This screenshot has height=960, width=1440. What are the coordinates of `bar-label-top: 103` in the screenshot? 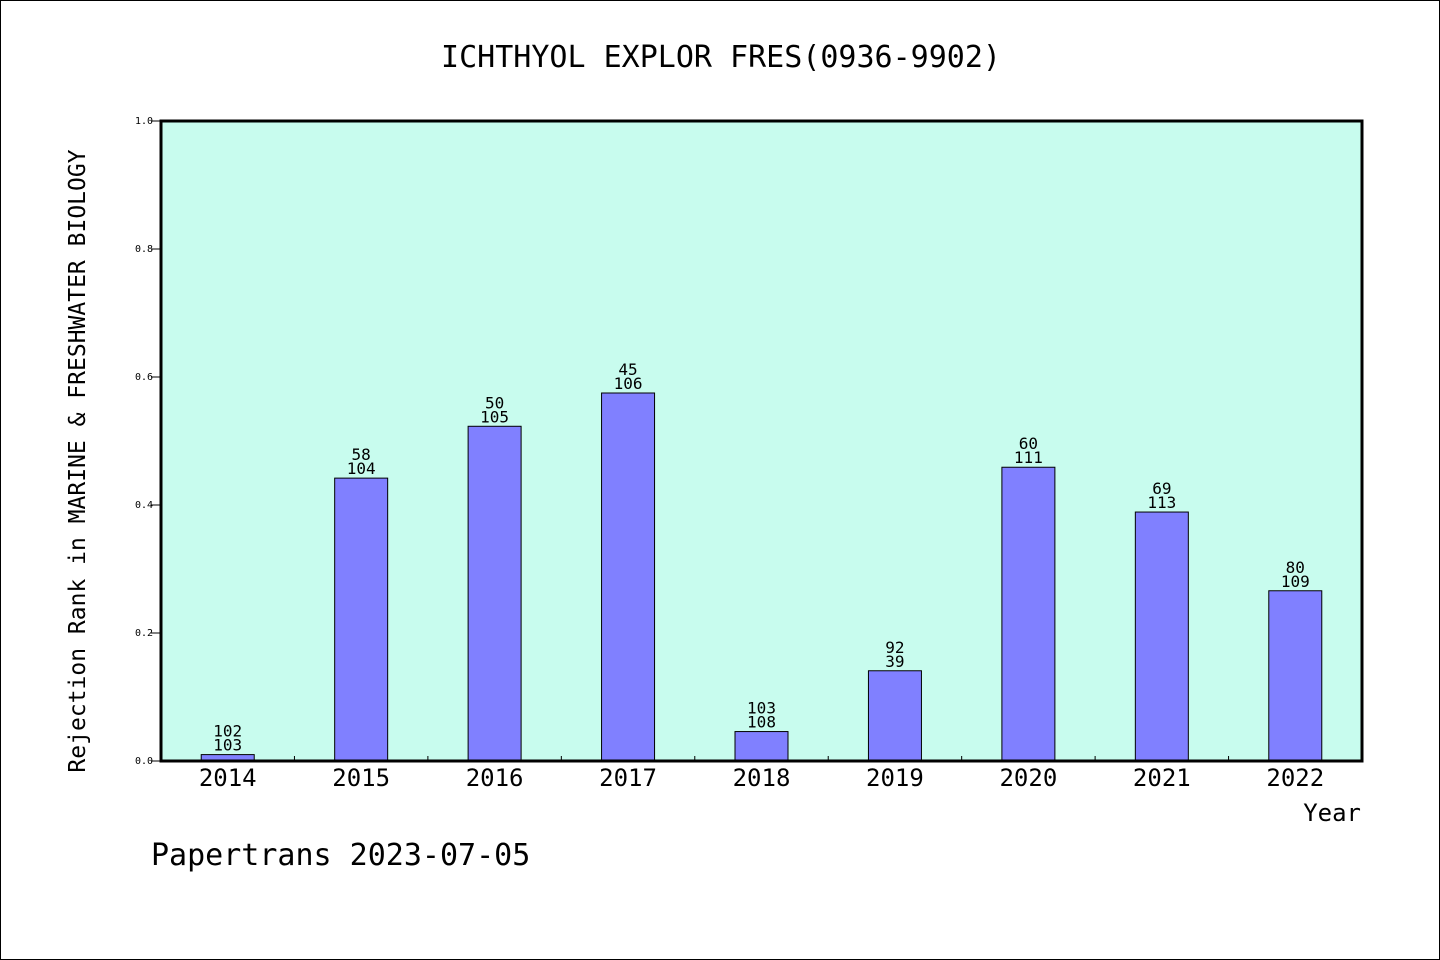 It's located at (761, 708).